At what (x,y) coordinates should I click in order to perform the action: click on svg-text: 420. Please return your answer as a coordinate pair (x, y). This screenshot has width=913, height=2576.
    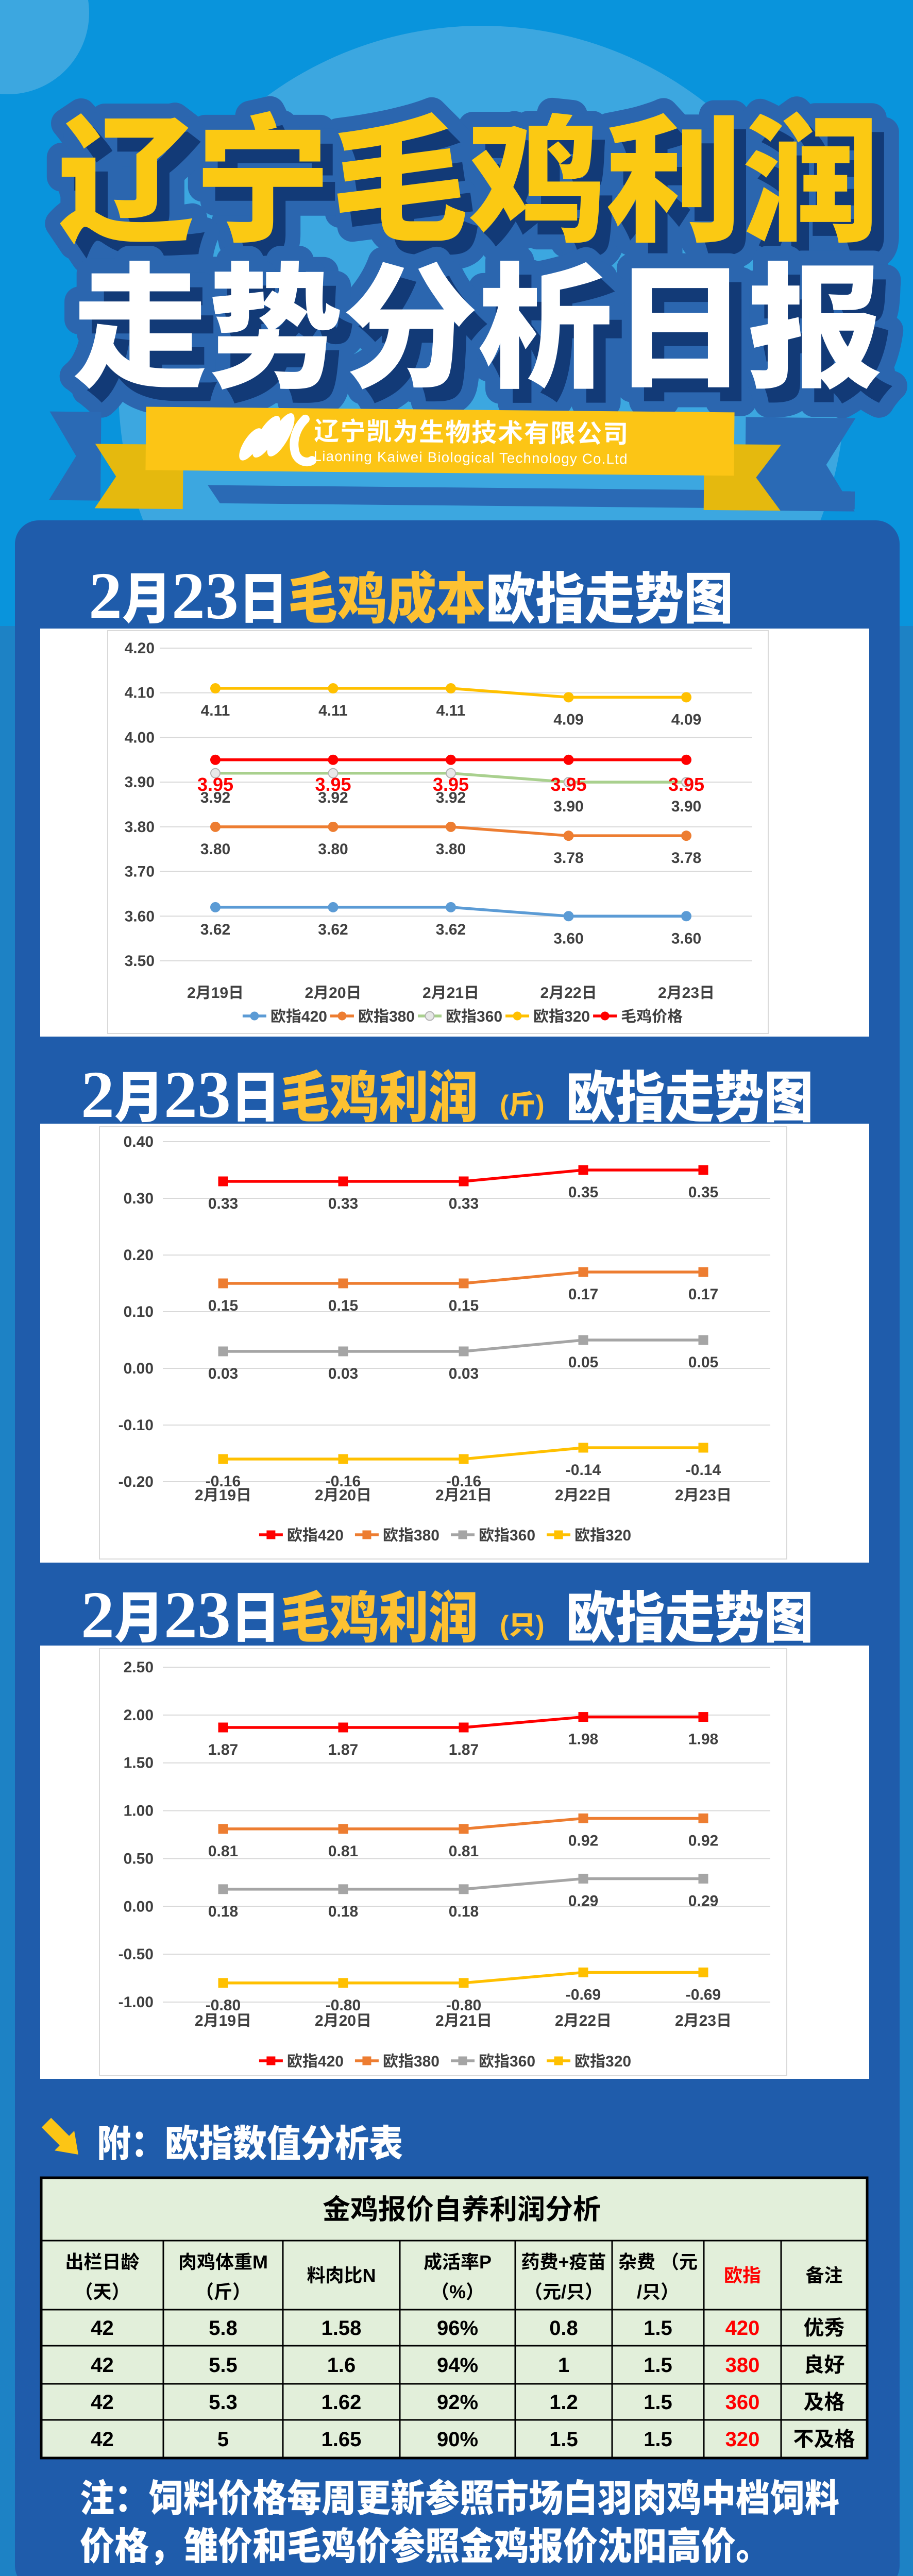
    Looking at the image, I should click on (331, 2061).